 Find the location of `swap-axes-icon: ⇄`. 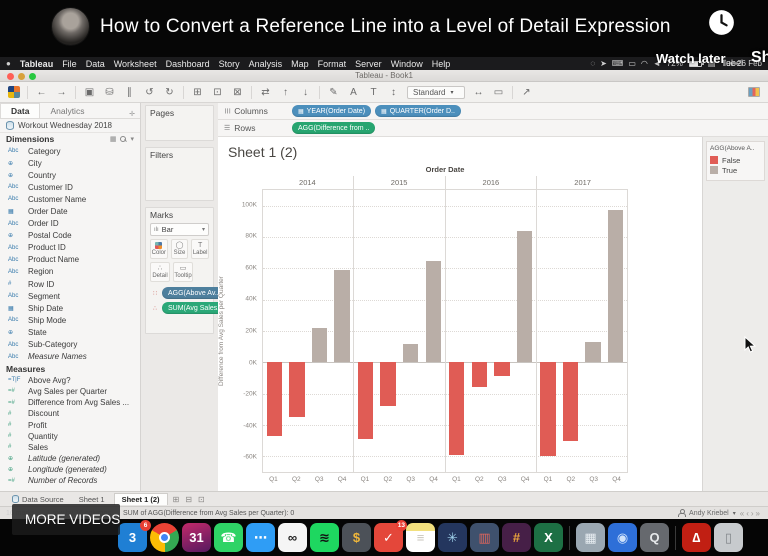

swap-axes-icon: ⇄ is located at coordinates (265, 92).